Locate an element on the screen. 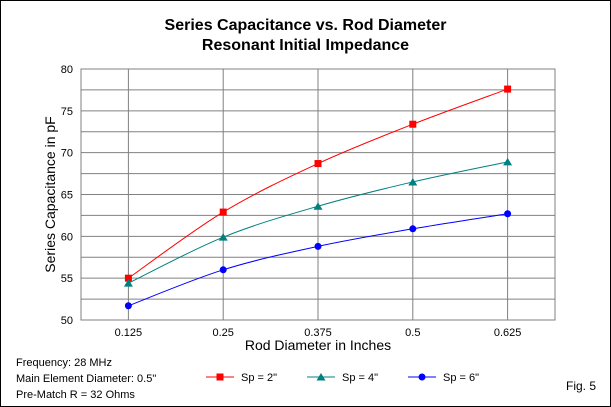 The width and height of the screenshot is (611, 407). x-tick-label: 0.625 is located at coordinates (508, 333).